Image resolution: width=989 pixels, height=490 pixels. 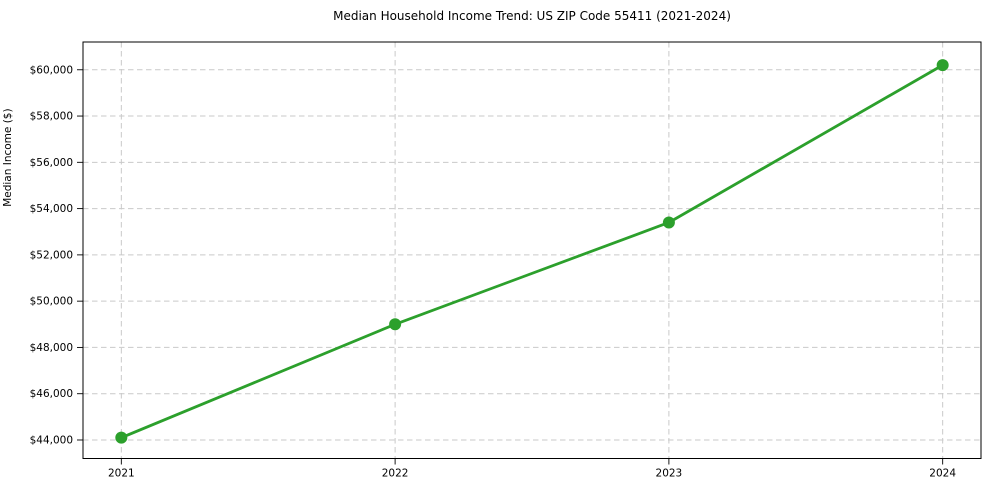 I want to click on x-tick-label: 2024, so click(x=942, y=474).